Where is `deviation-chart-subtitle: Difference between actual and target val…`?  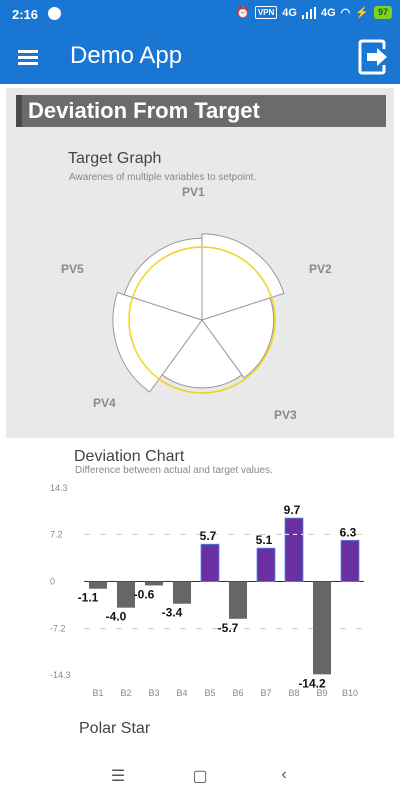 deviation-chart-subtitle: Difference between actual and target val… is located at coordinates (174, 470).